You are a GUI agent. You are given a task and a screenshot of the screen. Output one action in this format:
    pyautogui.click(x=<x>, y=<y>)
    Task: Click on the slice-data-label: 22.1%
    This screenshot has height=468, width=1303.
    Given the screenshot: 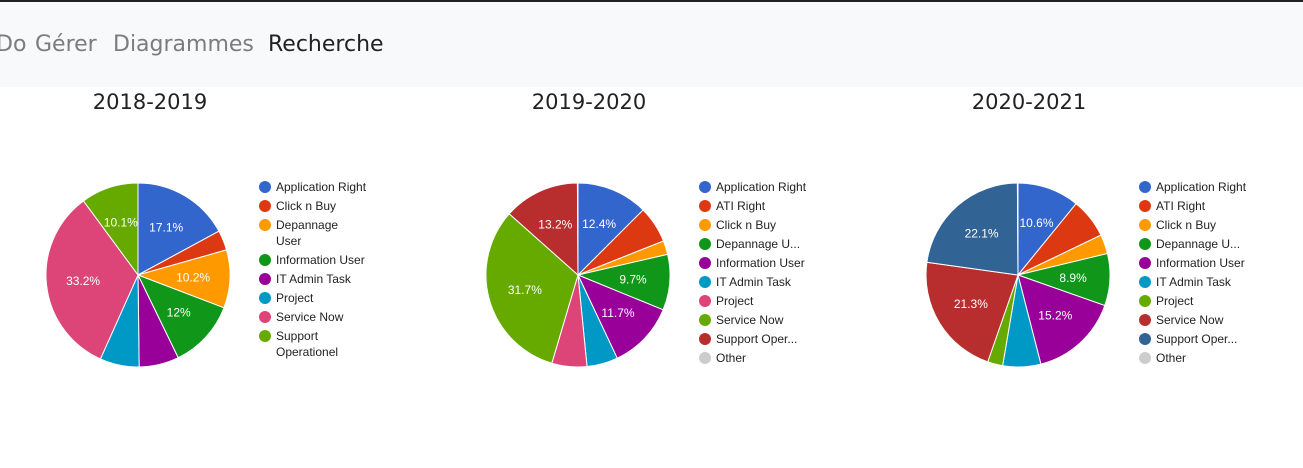 What is the action you would take?
    pyautogui.click(x=982, y=234)
    